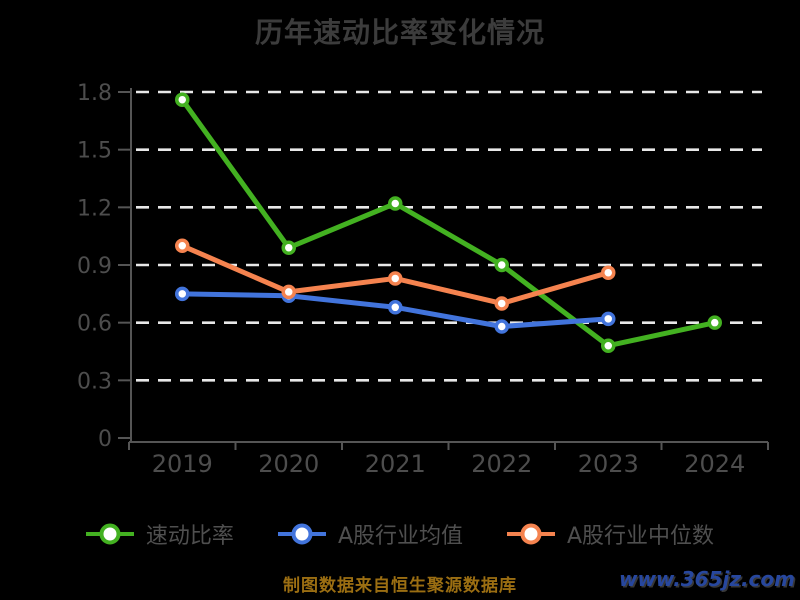 This screenshot has height=600, width=800. I want to click on y-axis-label: 1.8, so click(94, 93).